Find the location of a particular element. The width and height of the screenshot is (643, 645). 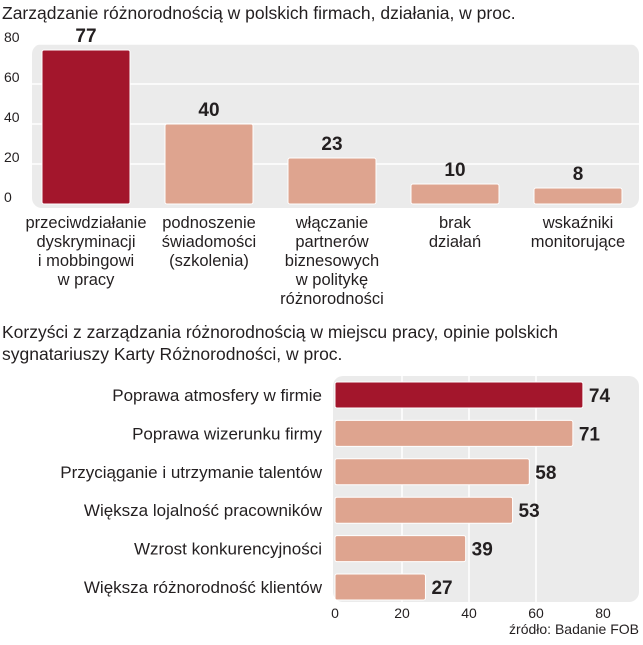

top-category-label-line: włączanie is located at coordinates (331, 223).